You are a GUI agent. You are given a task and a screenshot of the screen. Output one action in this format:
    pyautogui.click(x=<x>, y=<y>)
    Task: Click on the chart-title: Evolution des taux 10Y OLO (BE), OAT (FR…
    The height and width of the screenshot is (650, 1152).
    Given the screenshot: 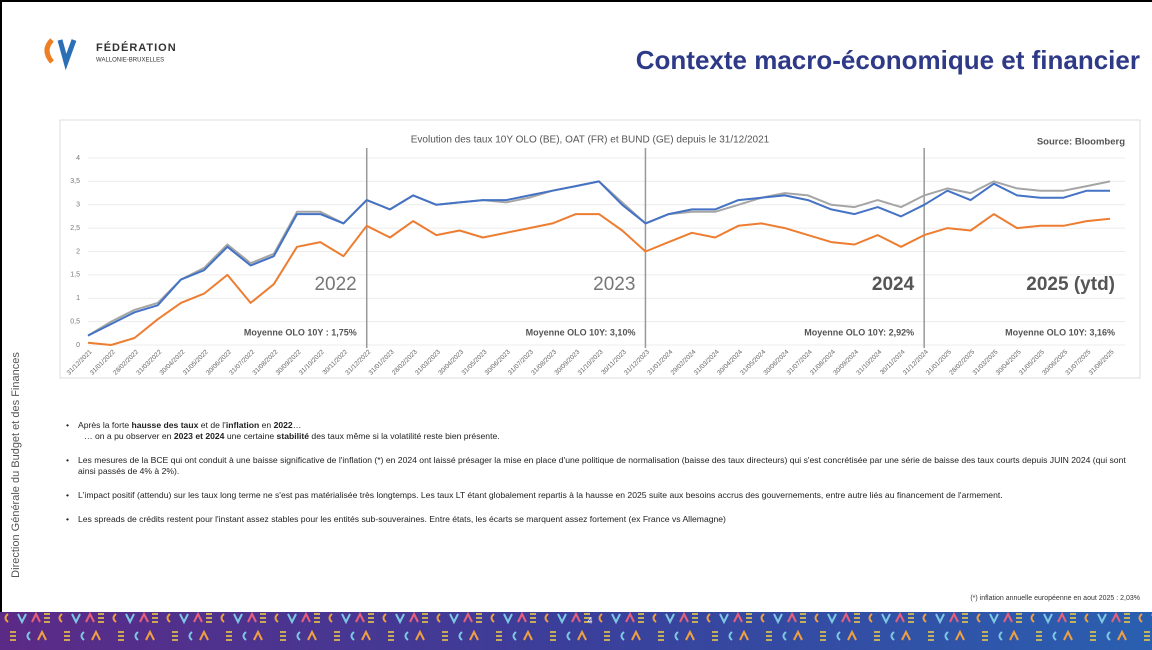 What is the action you would take?
    pyautogui.click(x=590, y=140)
    